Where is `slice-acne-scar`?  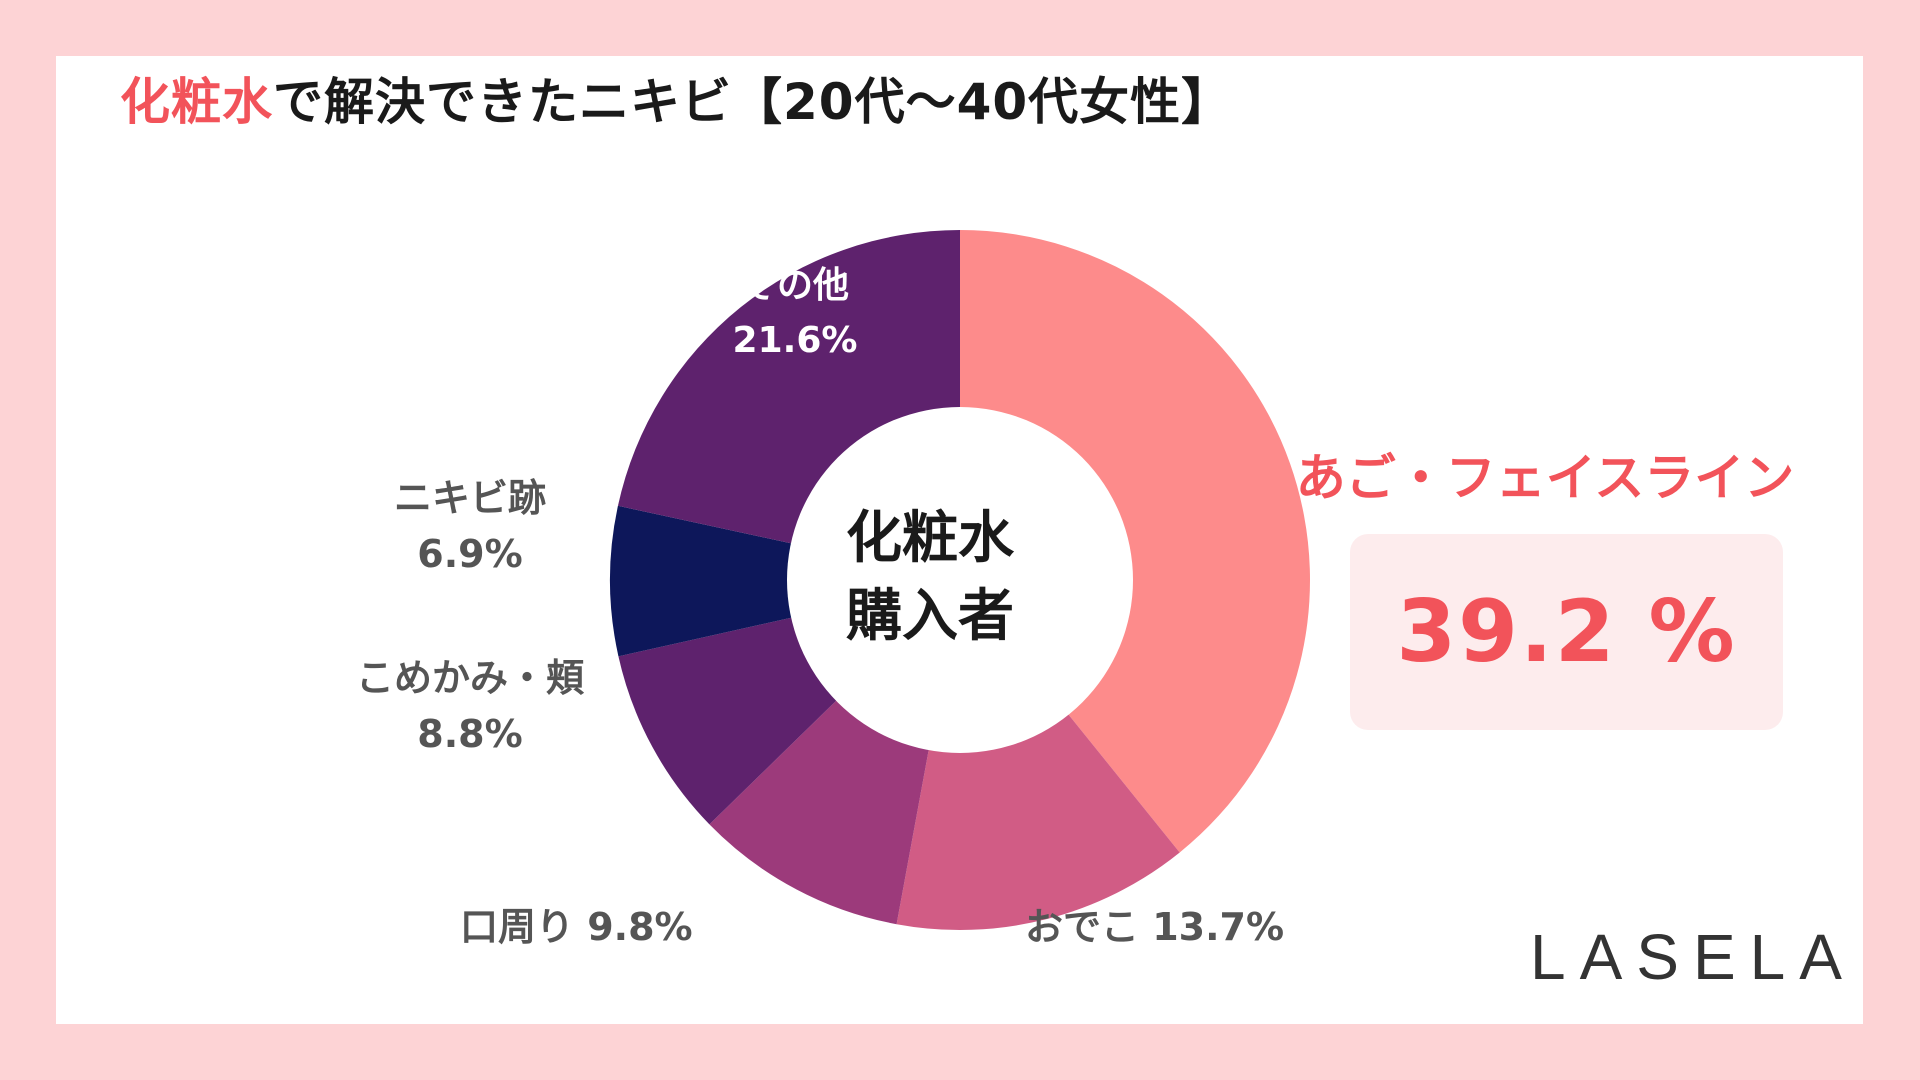 slice-acne-scar is located at coordinates (785, 581).